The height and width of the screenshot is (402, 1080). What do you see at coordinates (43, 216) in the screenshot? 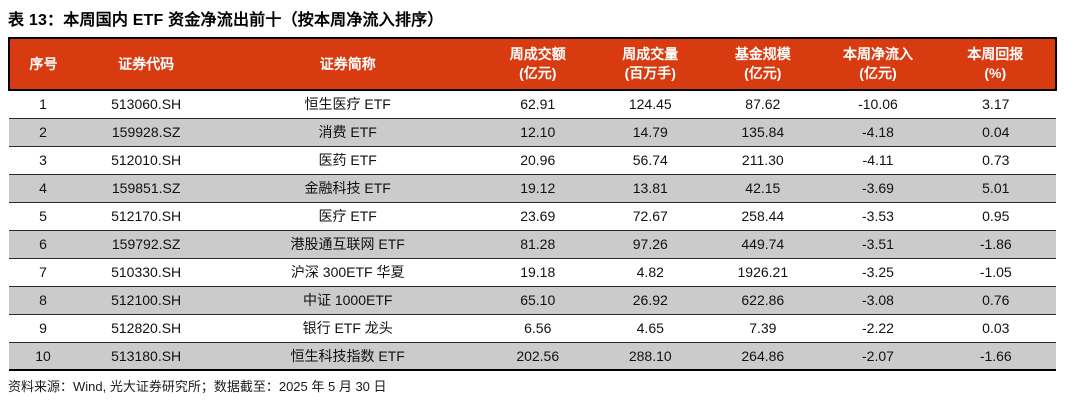
I see `table-cell: 5` at bounding box center [43, 216].